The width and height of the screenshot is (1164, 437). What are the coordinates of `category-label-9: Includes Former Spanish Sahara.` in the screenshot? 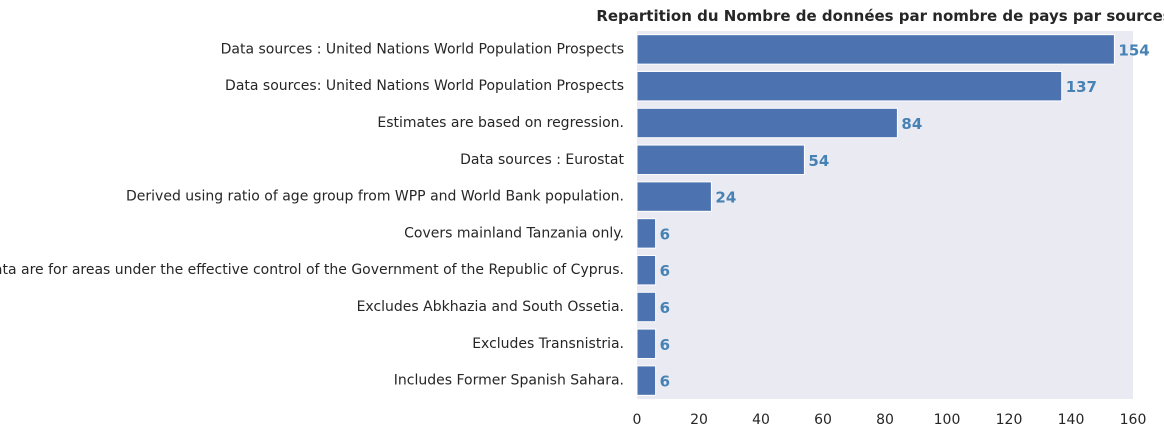 It's located at (509, 381).